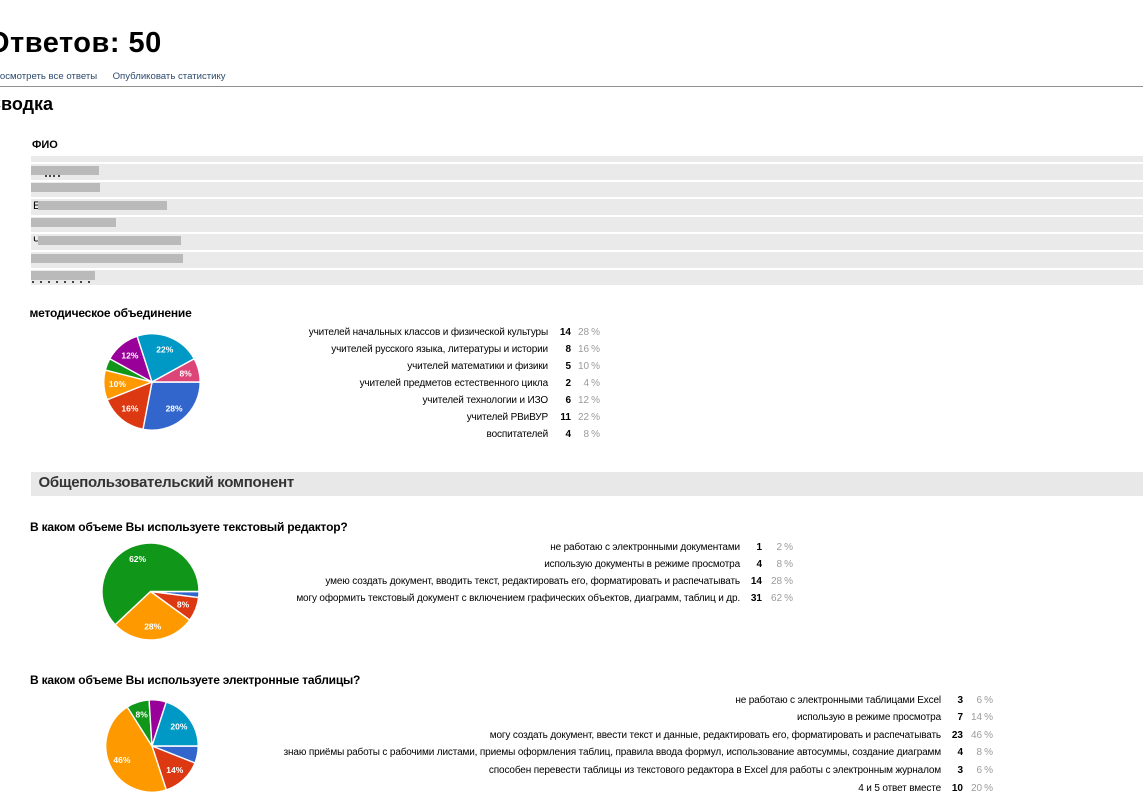 The image size is (1143, 807). What do you see at coordinates (174, 770) in the screenshot?
I see `svg-text: 14%` at bounding box center [174, 770].